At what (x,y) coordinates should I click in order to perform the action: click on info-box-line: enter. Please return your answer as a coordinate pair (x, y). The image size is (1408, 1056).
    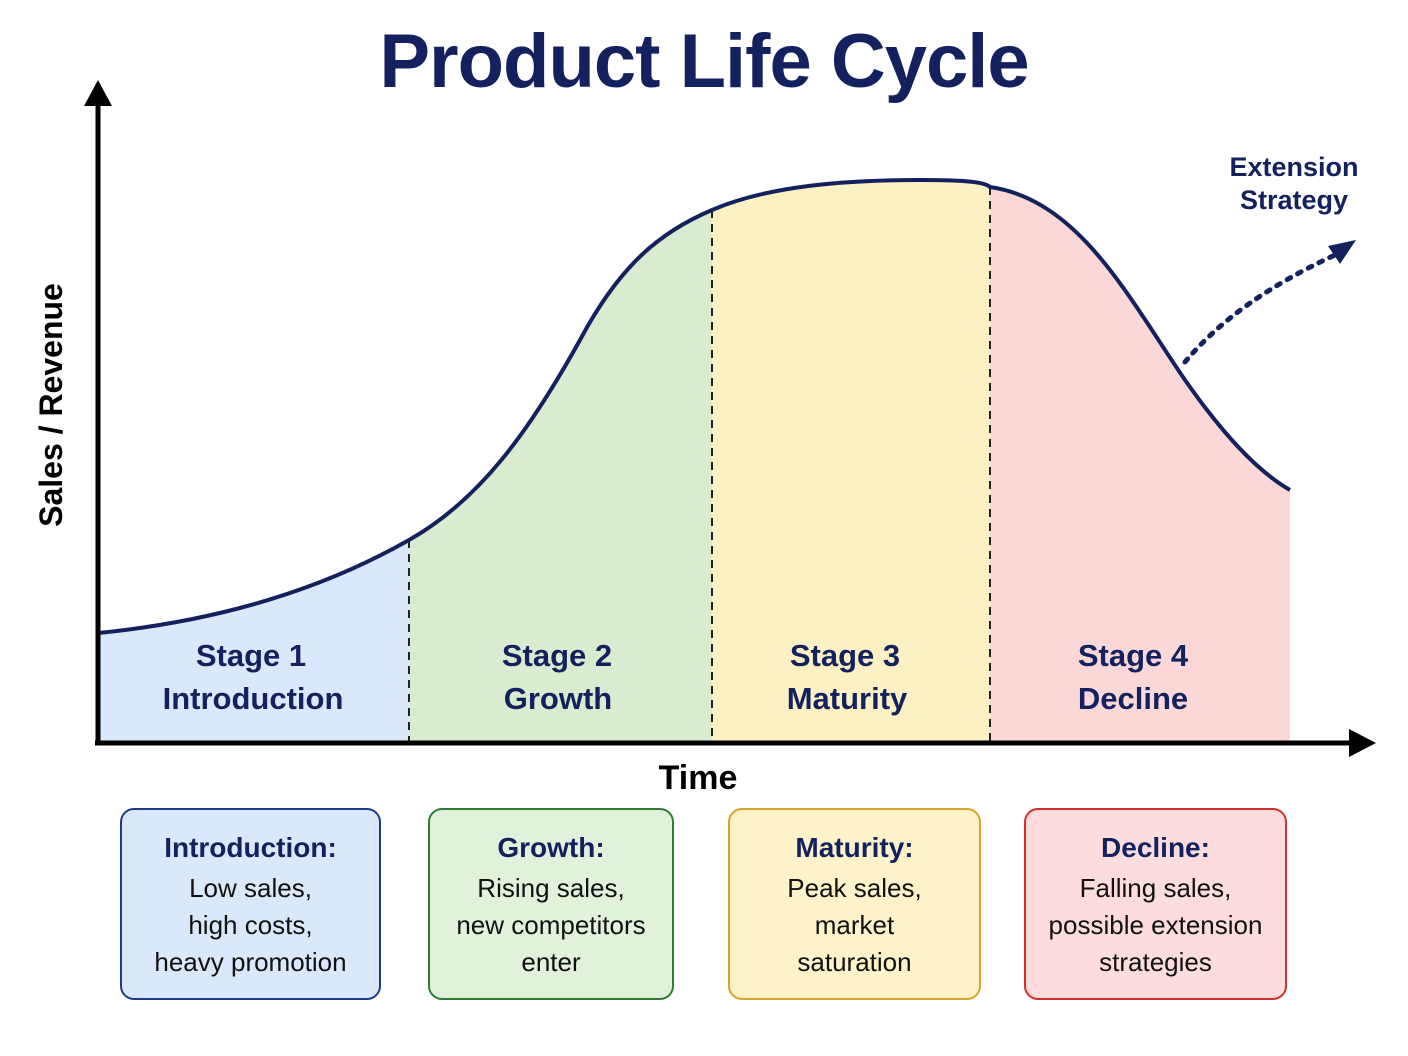
    Looking at the image, I should click on (551, 962).